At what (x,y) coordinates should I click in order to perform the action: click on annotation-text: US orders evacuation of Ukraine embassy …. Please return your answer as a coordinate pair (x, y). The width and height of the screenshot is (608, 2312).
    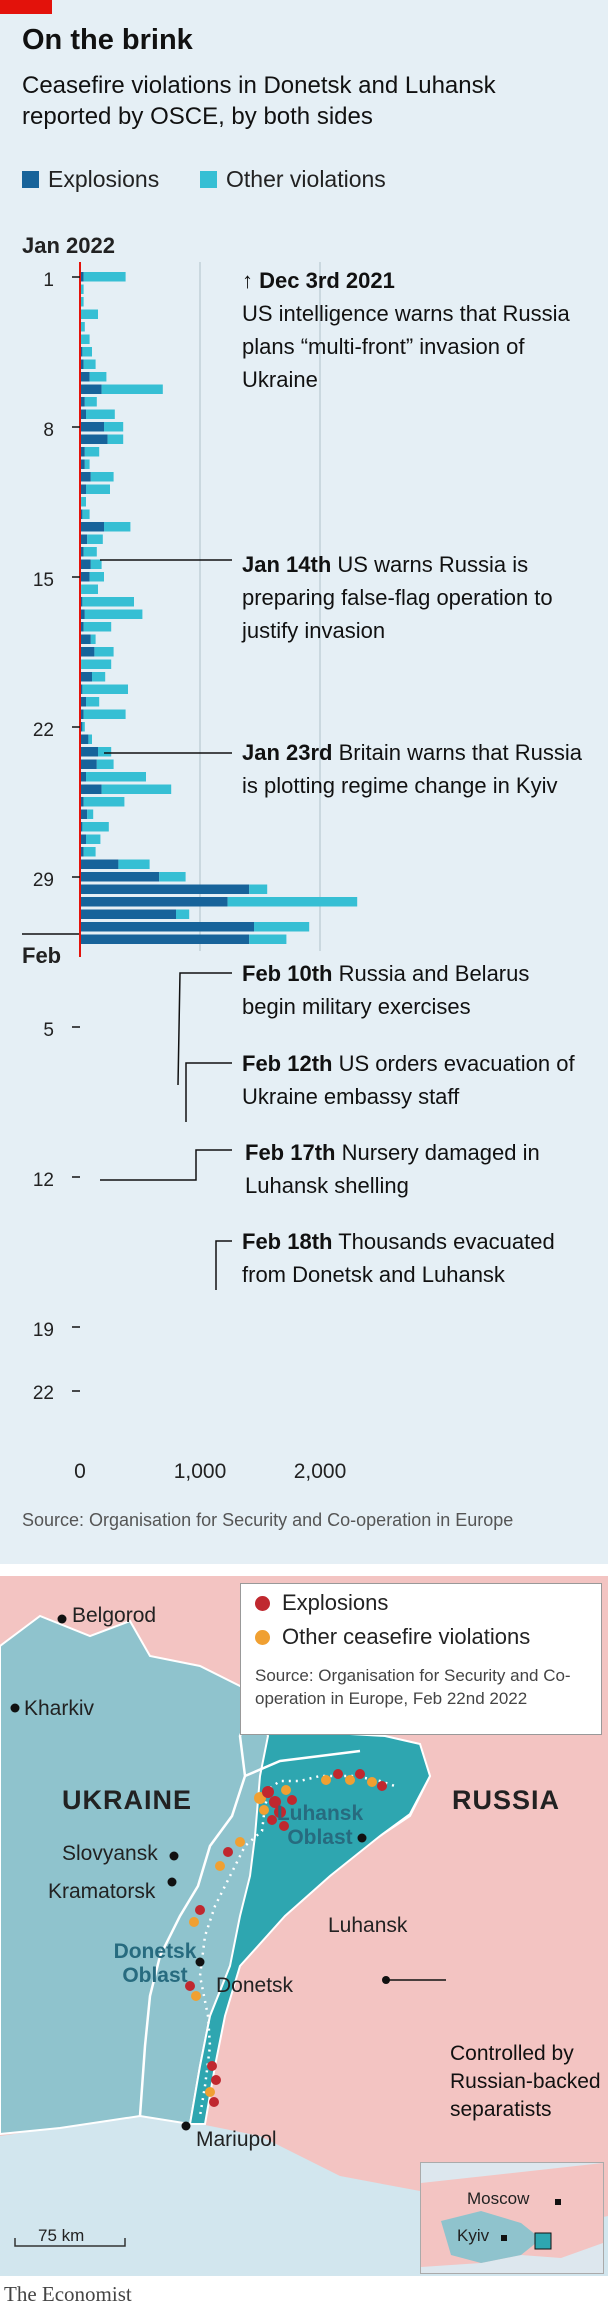
    Looking at the image, I should click on (408, 1080).